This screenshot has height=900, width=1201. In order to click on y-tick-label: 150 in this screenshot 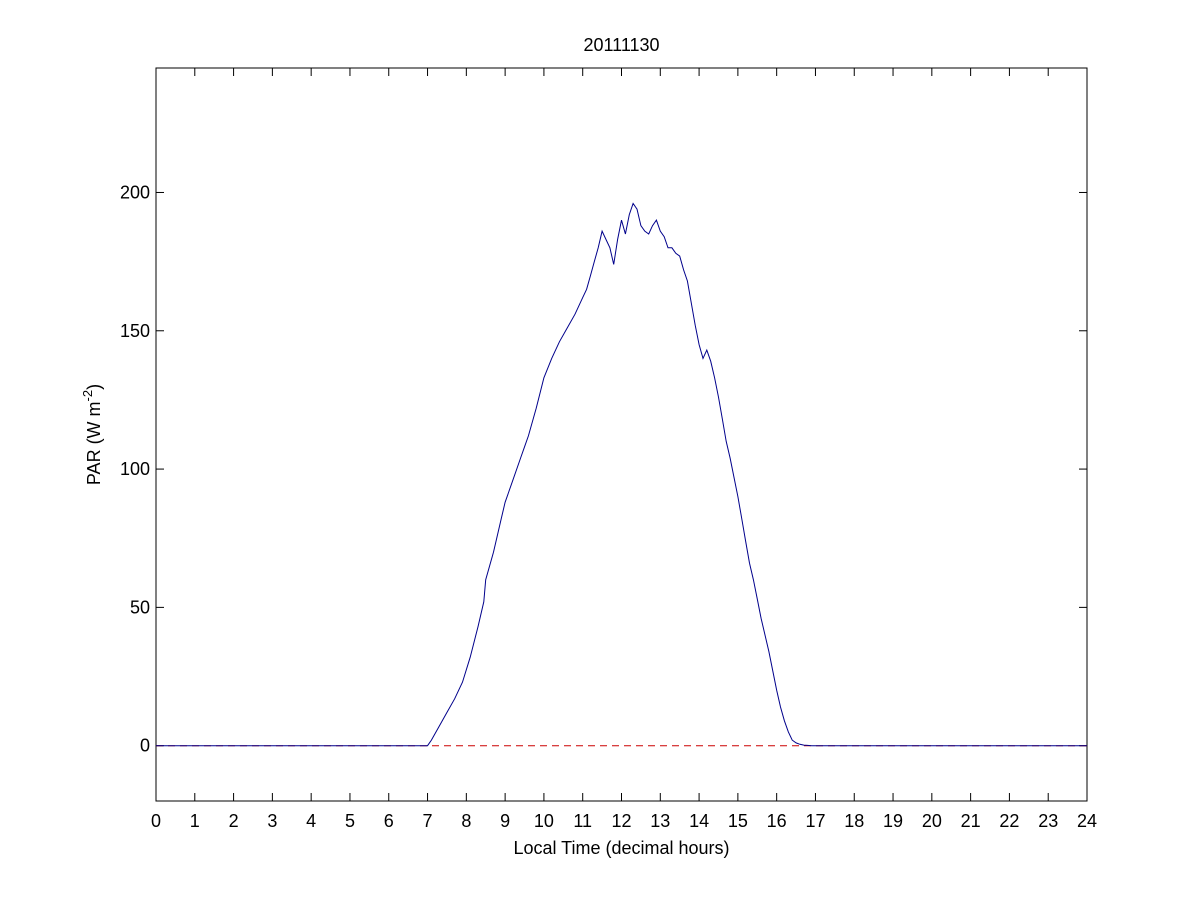, I will do `click(135, 331)`.